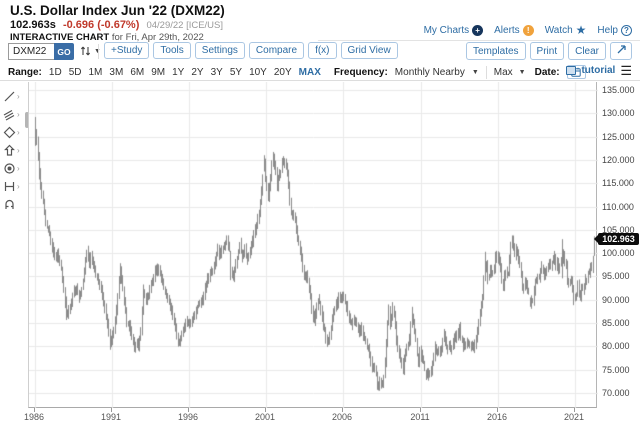 The image size is (640, 445). What do you see at coordinates (111, 417) in the screenshot?
I see `x-axis-label: 1991` at bounding box center [111, 417].